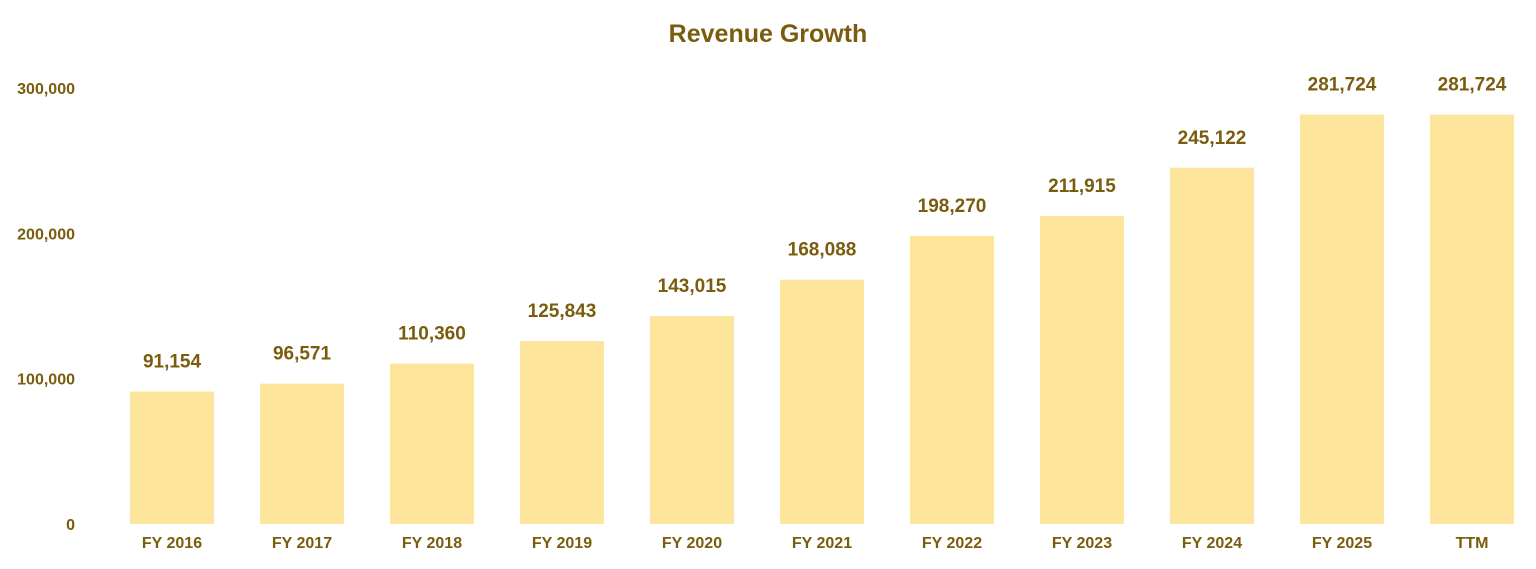 This screenshot has width=1536, height=569. Describe the element at coordinates (46, 89) in the screenshot. I see `y-tick-label: 300,000` at that location.